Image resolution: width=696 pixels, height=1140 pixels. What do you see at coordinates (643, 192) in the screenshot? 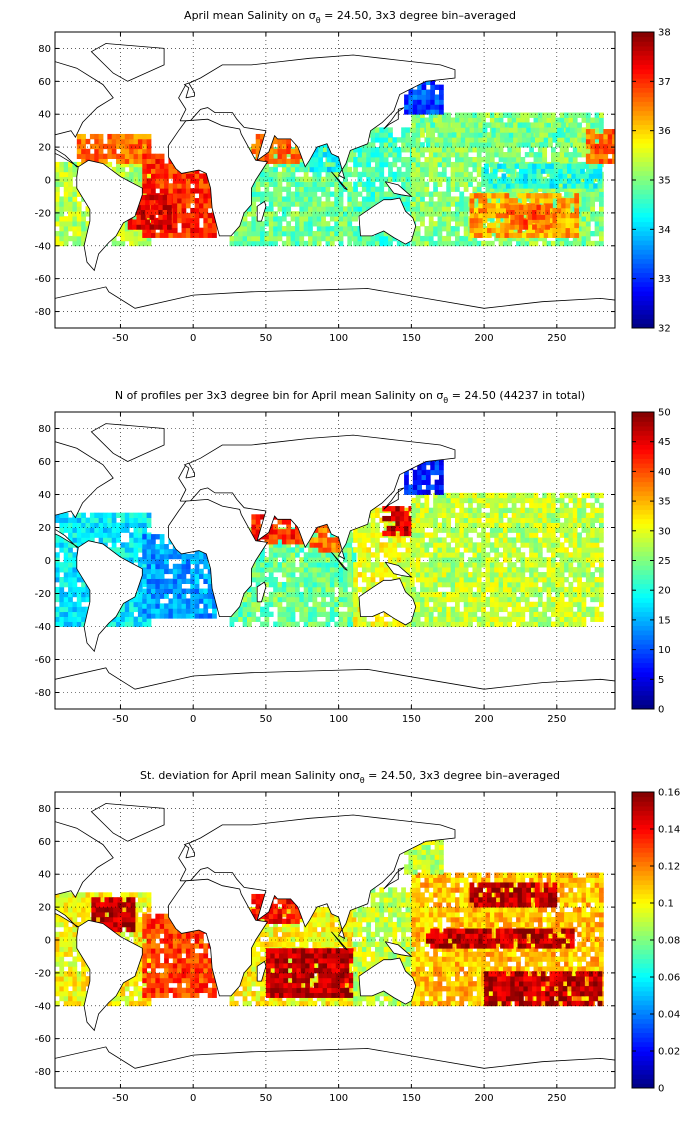
I see `colorbar-swatch` at bounding box center [643, 192].